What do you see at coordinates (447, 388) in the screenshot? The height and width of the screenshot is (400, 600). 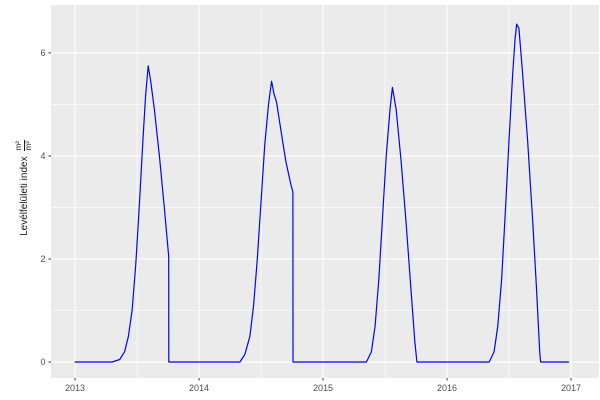 I see `x-tick-label: 2016` at bounding box center [447, 388].